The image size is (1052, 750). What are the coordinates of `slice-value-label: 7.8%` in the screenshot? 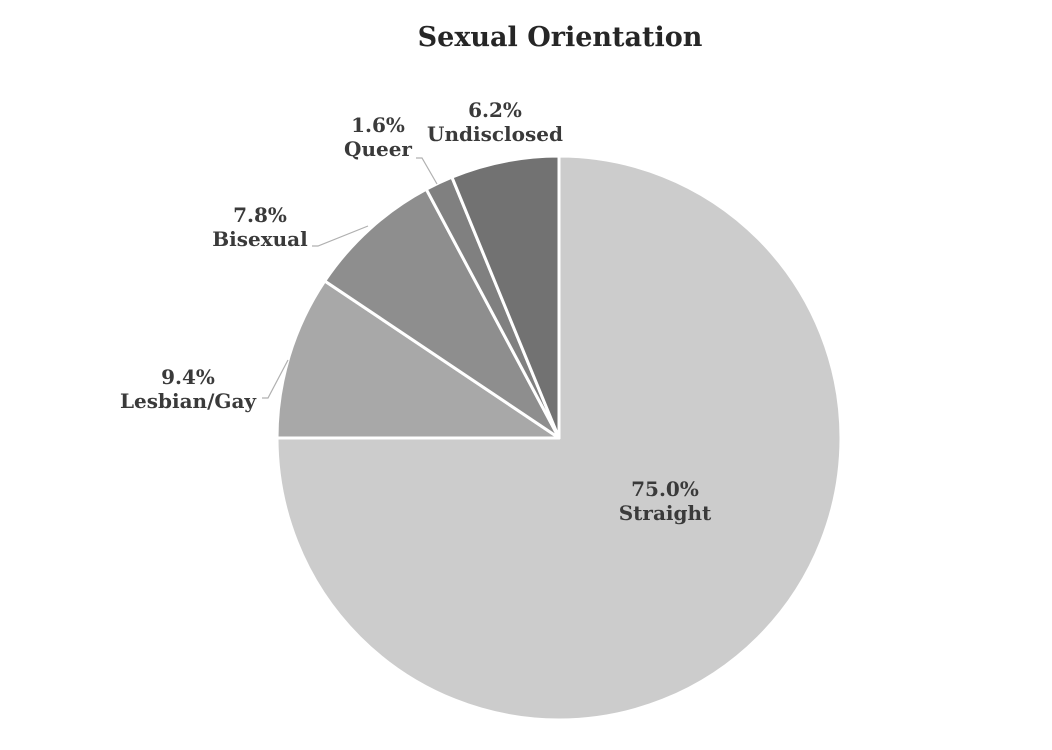 It's located at (260, 215).